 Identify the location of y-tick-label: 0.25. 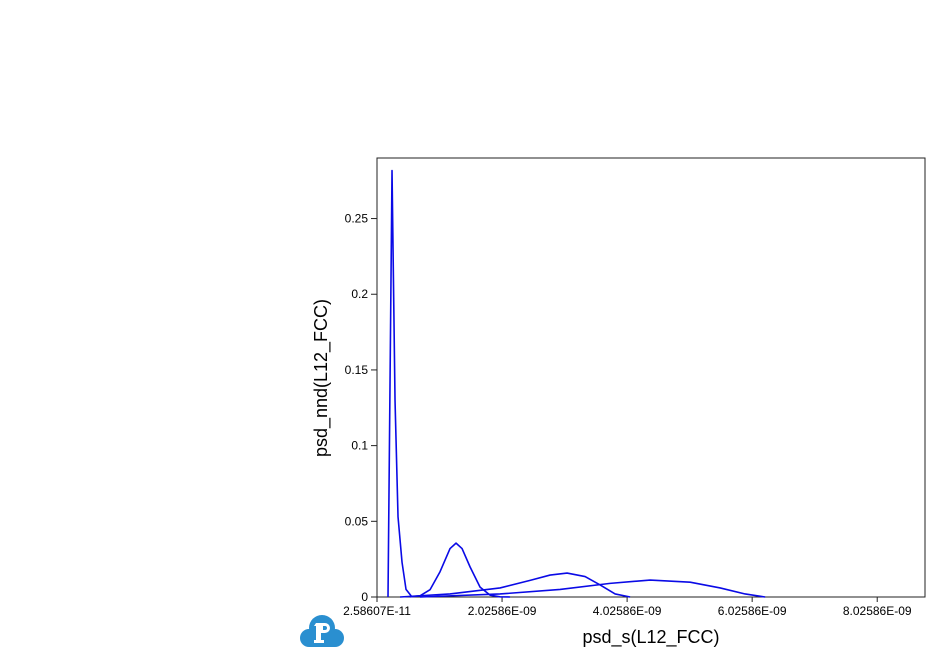
(357, 219).